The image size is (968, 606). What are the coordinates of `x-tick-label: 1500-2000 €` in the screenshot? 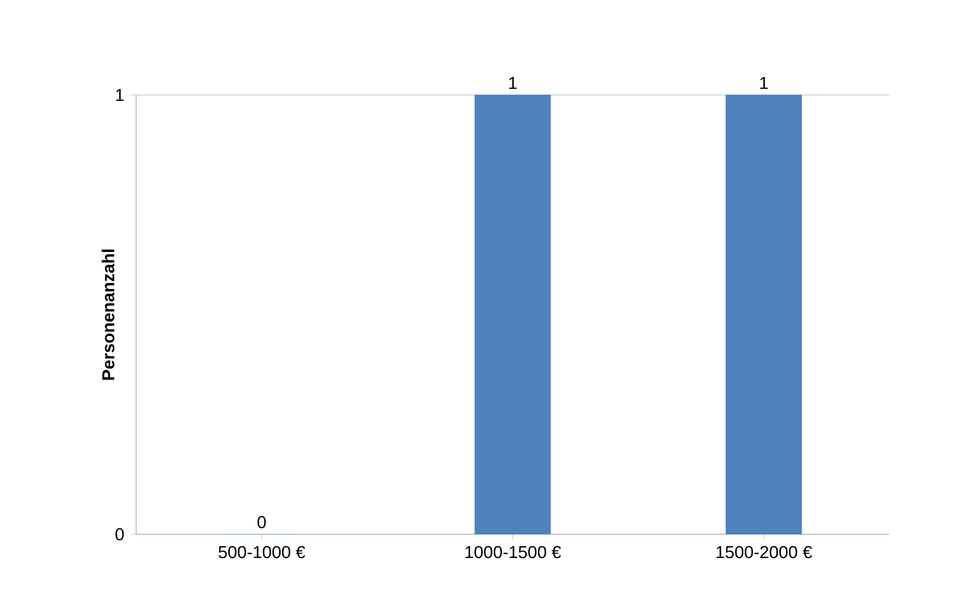 It's located at (764, 552).